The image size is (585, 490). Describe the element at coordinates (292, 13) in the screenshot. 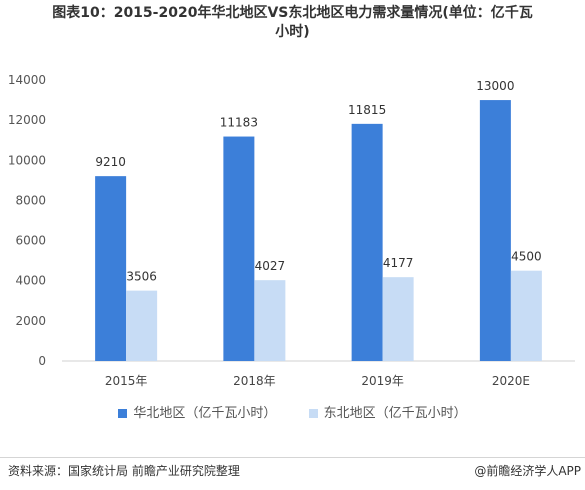

I see `chart-title-line-1: 图表10：2015-2020年华北地区VS东北地区电力需求量情况(单位：亿千瓦` at that location.